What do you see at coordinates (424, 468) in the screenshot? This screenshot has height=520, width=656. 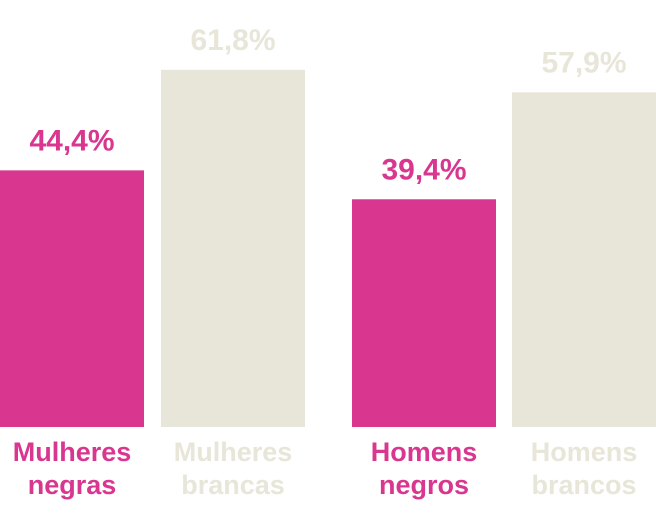 I see `category-label: Homens negros` at bounding box center [424, 468].